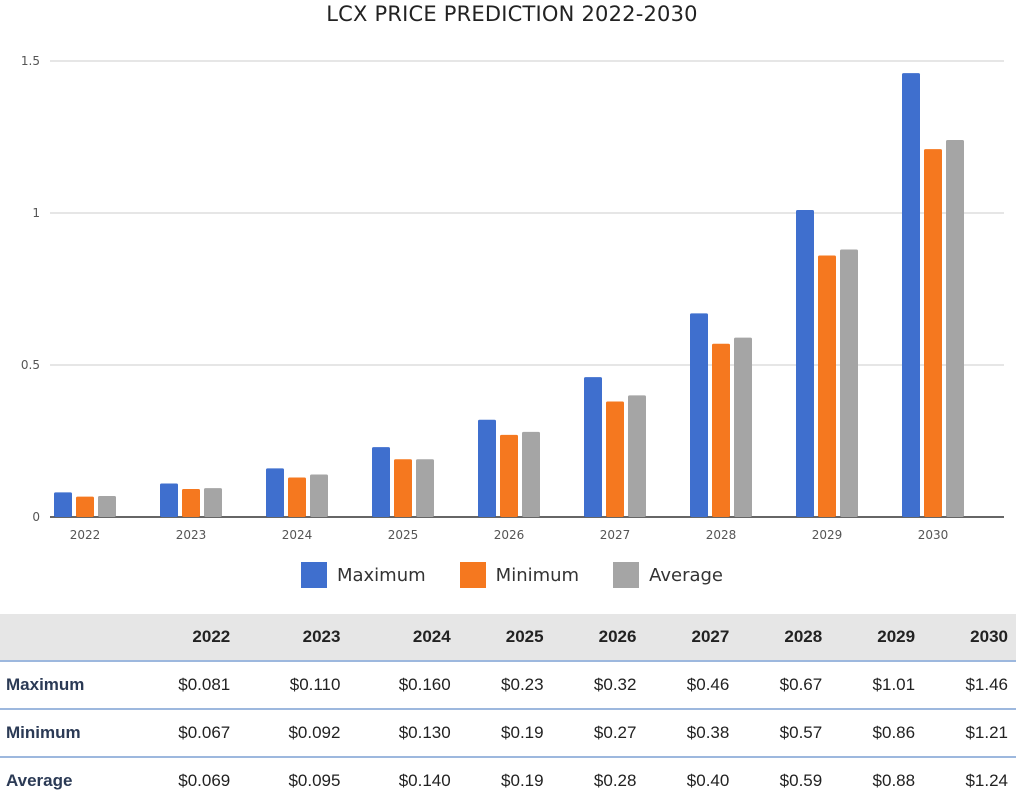 Image resolution: width=1024 pixels, height=804 pixels. Describe the element at coordinates (699, 415) in the screenshot. I see `bar-maximum-2028` at that location.